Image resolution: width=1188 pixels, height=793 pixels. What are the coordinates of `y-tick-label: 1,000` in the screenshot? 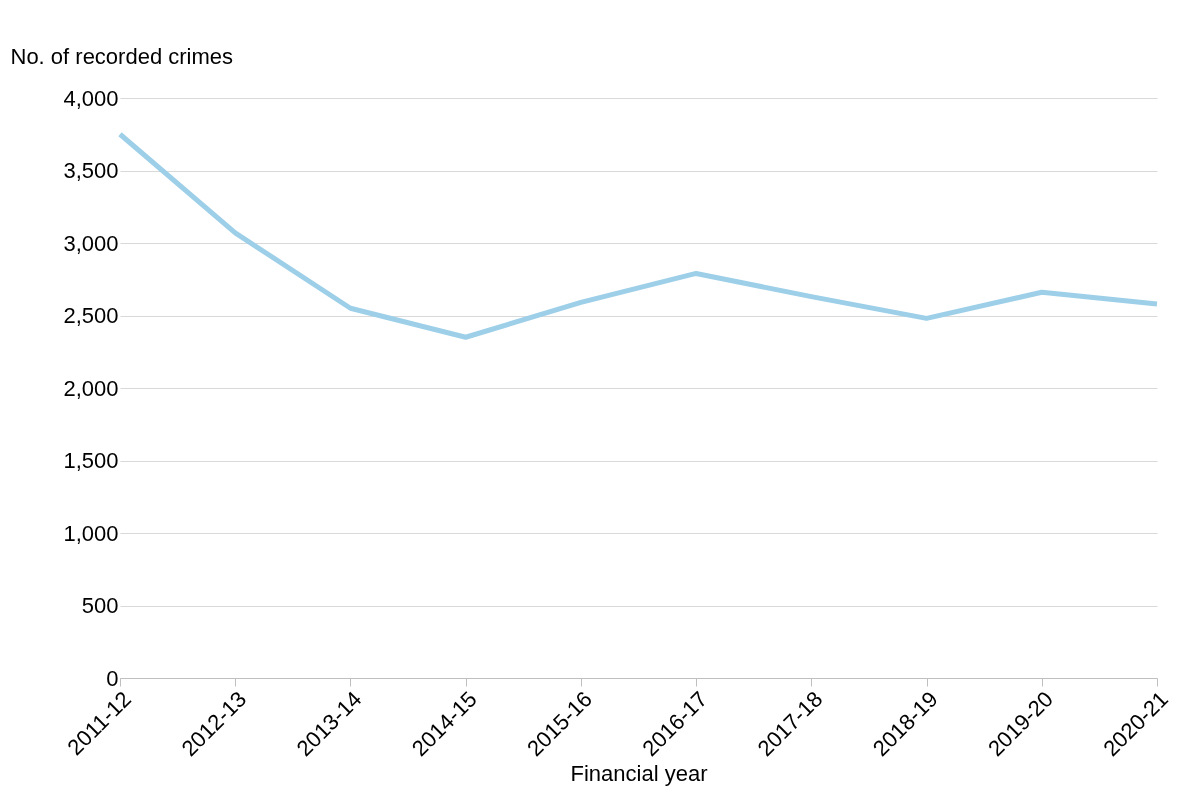 It's located at (91, 533).